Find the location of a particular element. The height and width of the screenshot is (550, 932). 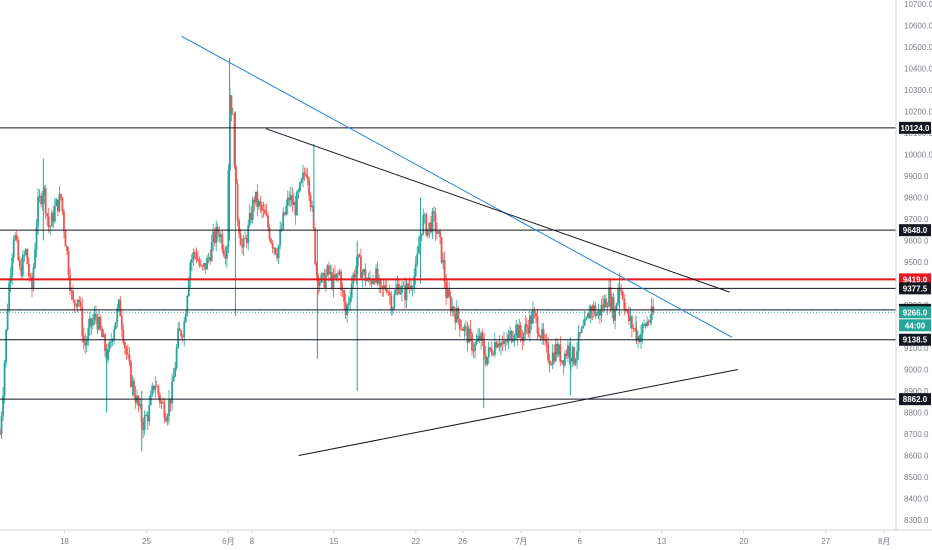

y-tick-label: 9000.0 is located at coordinates (916, 370).